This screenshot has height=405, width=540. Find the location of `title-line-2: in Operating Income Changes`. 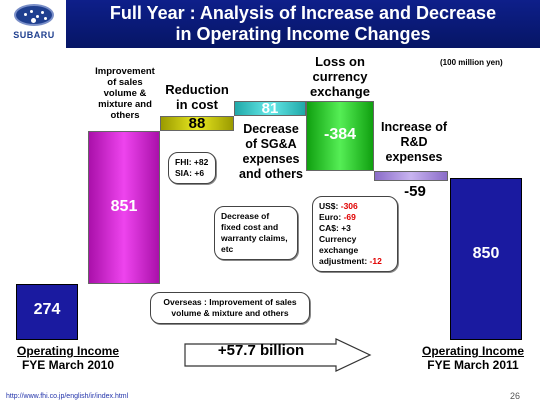

title-line-2: in Operating Income Changes is located at coordinates (303, 34).